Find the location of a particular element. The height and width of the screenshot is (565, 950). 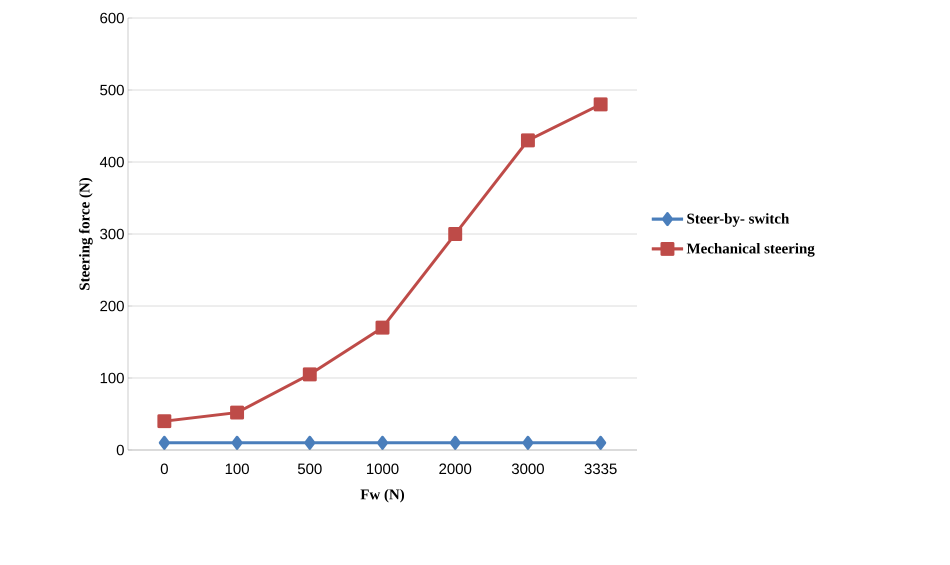

legend-label: Steer-by- switch is located at coordinates (738, 220).